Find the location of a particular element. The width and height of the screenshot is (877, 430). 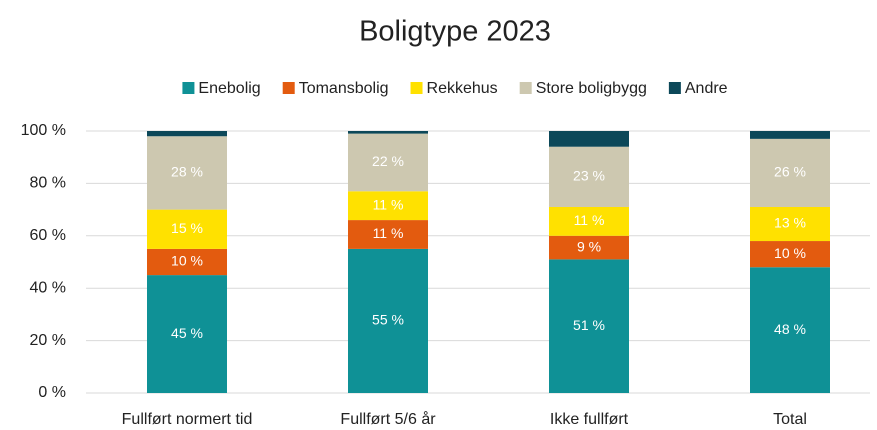

data-label: 13 % is located at coordinates (790, 223).